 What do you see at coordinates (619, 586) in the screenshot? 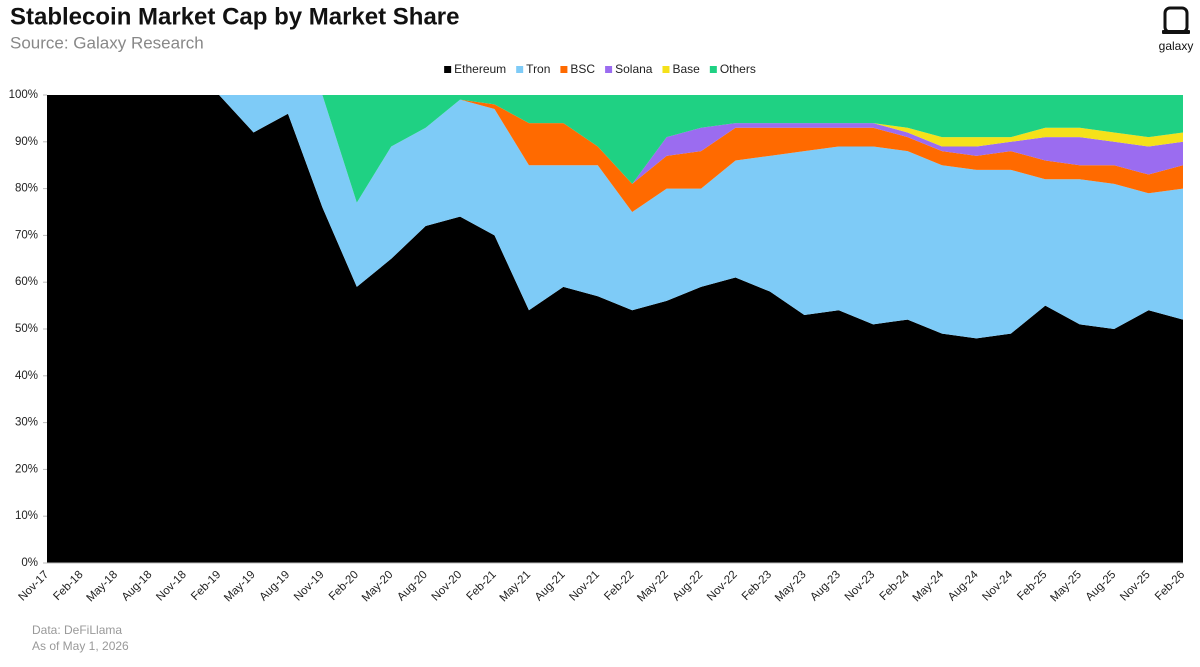
I see `x-tick-label: Feb-22` at bounding box center [619, 586].